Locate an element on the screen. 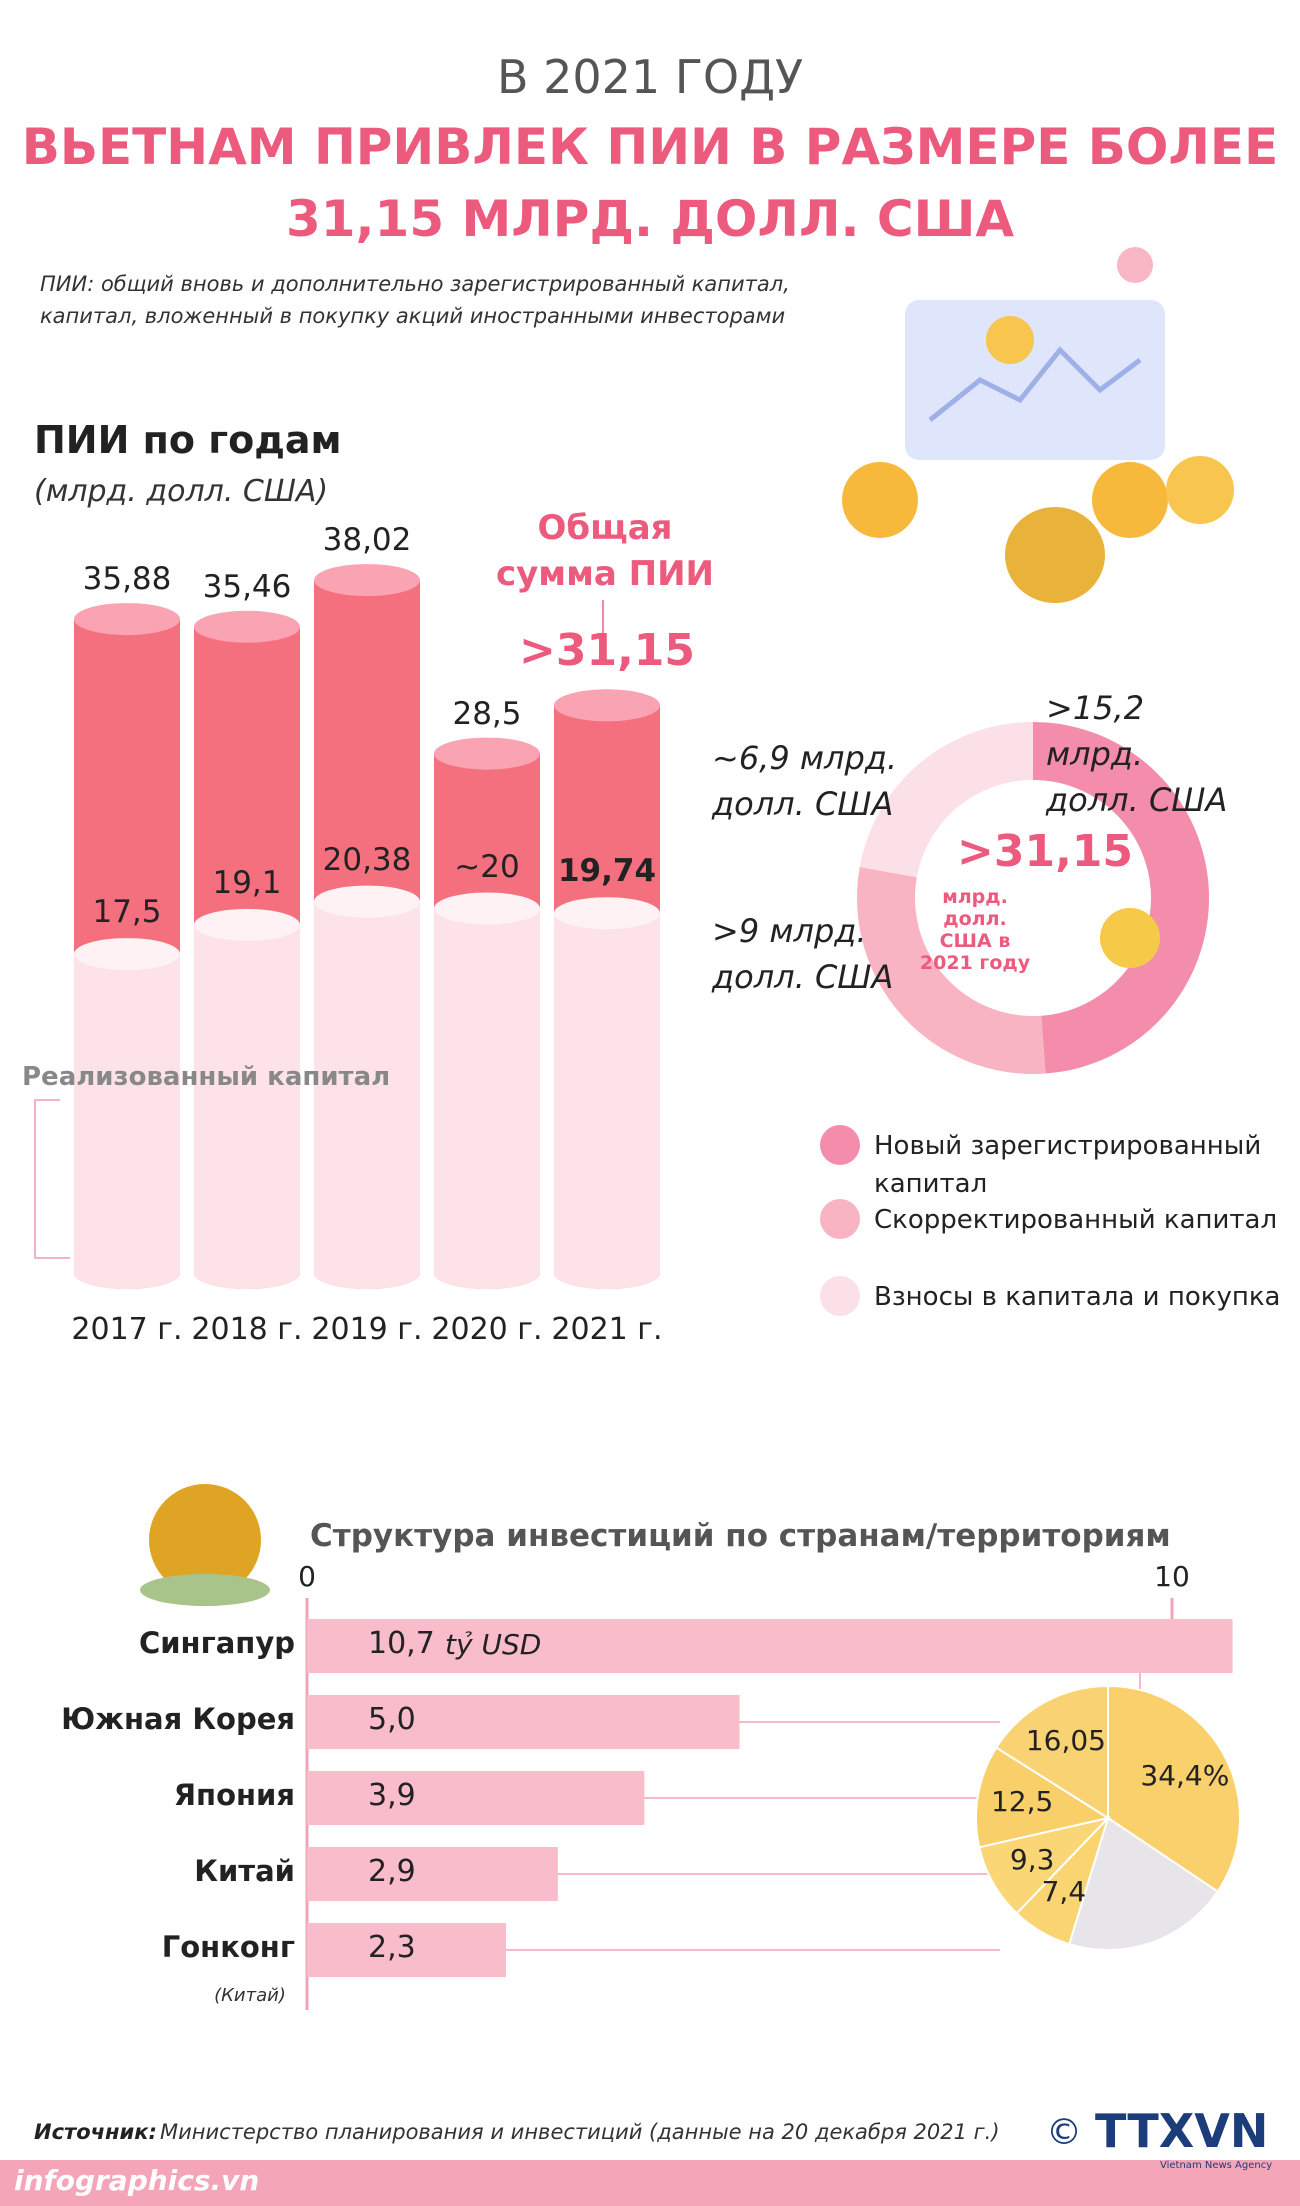 This screenshot has height=2206, width=1300. value-label: 38,02 is located at coordinates (367, 540).